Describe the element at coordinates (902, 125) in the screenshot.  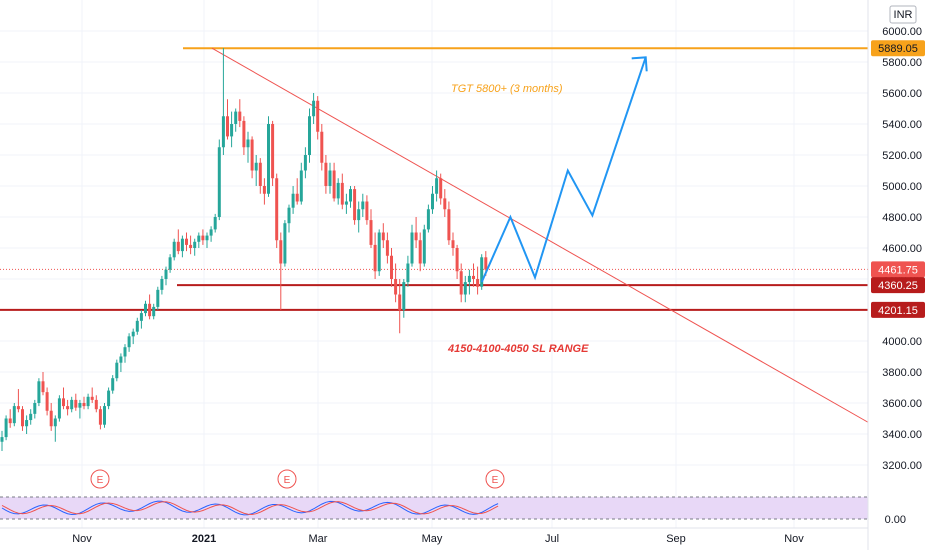
I see `y-tick-label: 5400.00` at that location.